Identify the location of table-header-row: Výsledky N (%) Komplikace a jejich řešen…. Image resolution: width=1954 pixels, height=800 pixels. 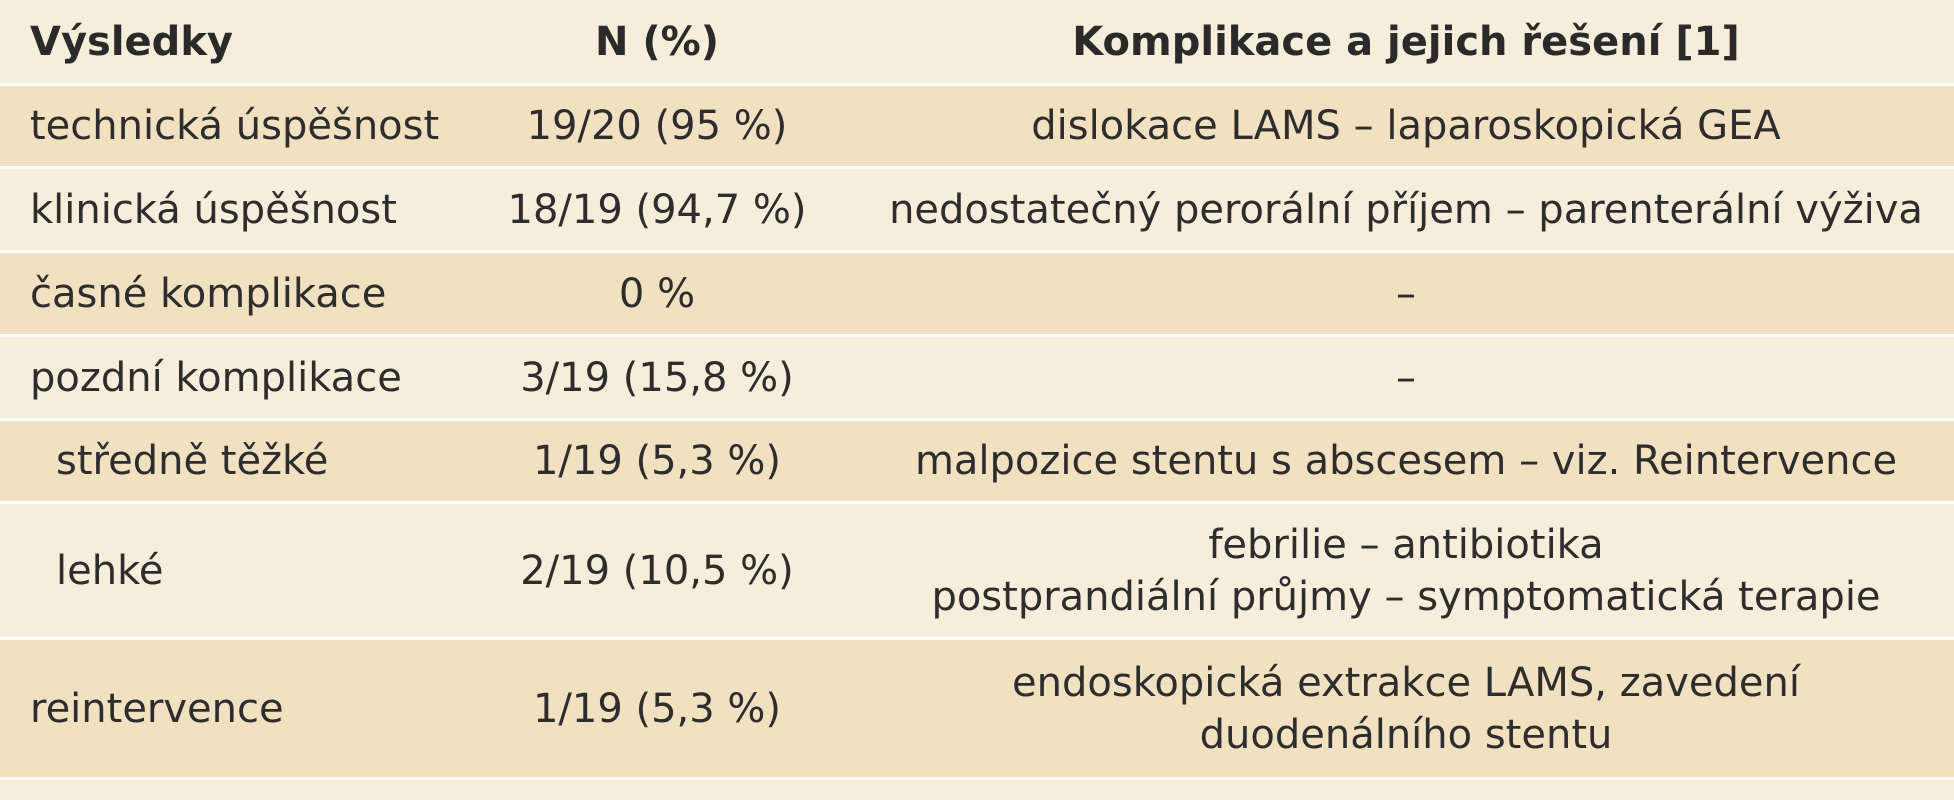
(977, 42).